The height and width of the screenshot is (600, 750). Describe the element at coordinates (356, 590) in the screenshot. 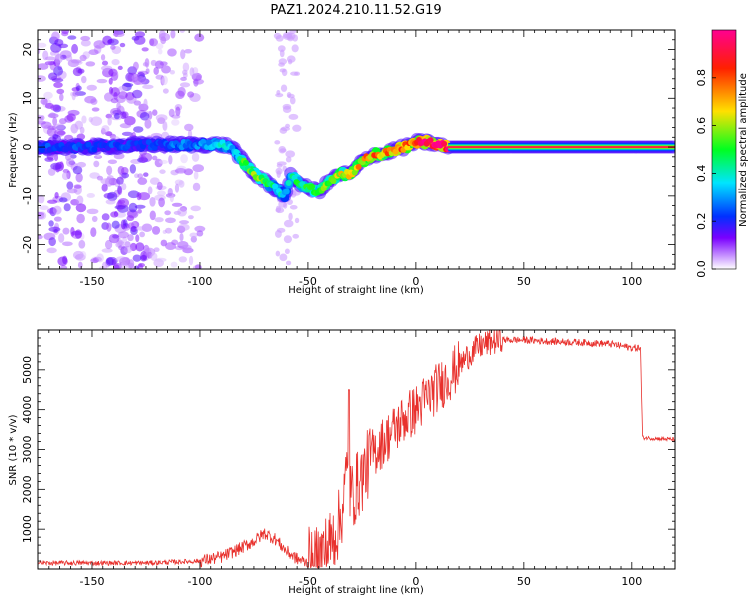

I see `snr-xlabel: Height of straight line (km)` at that location.